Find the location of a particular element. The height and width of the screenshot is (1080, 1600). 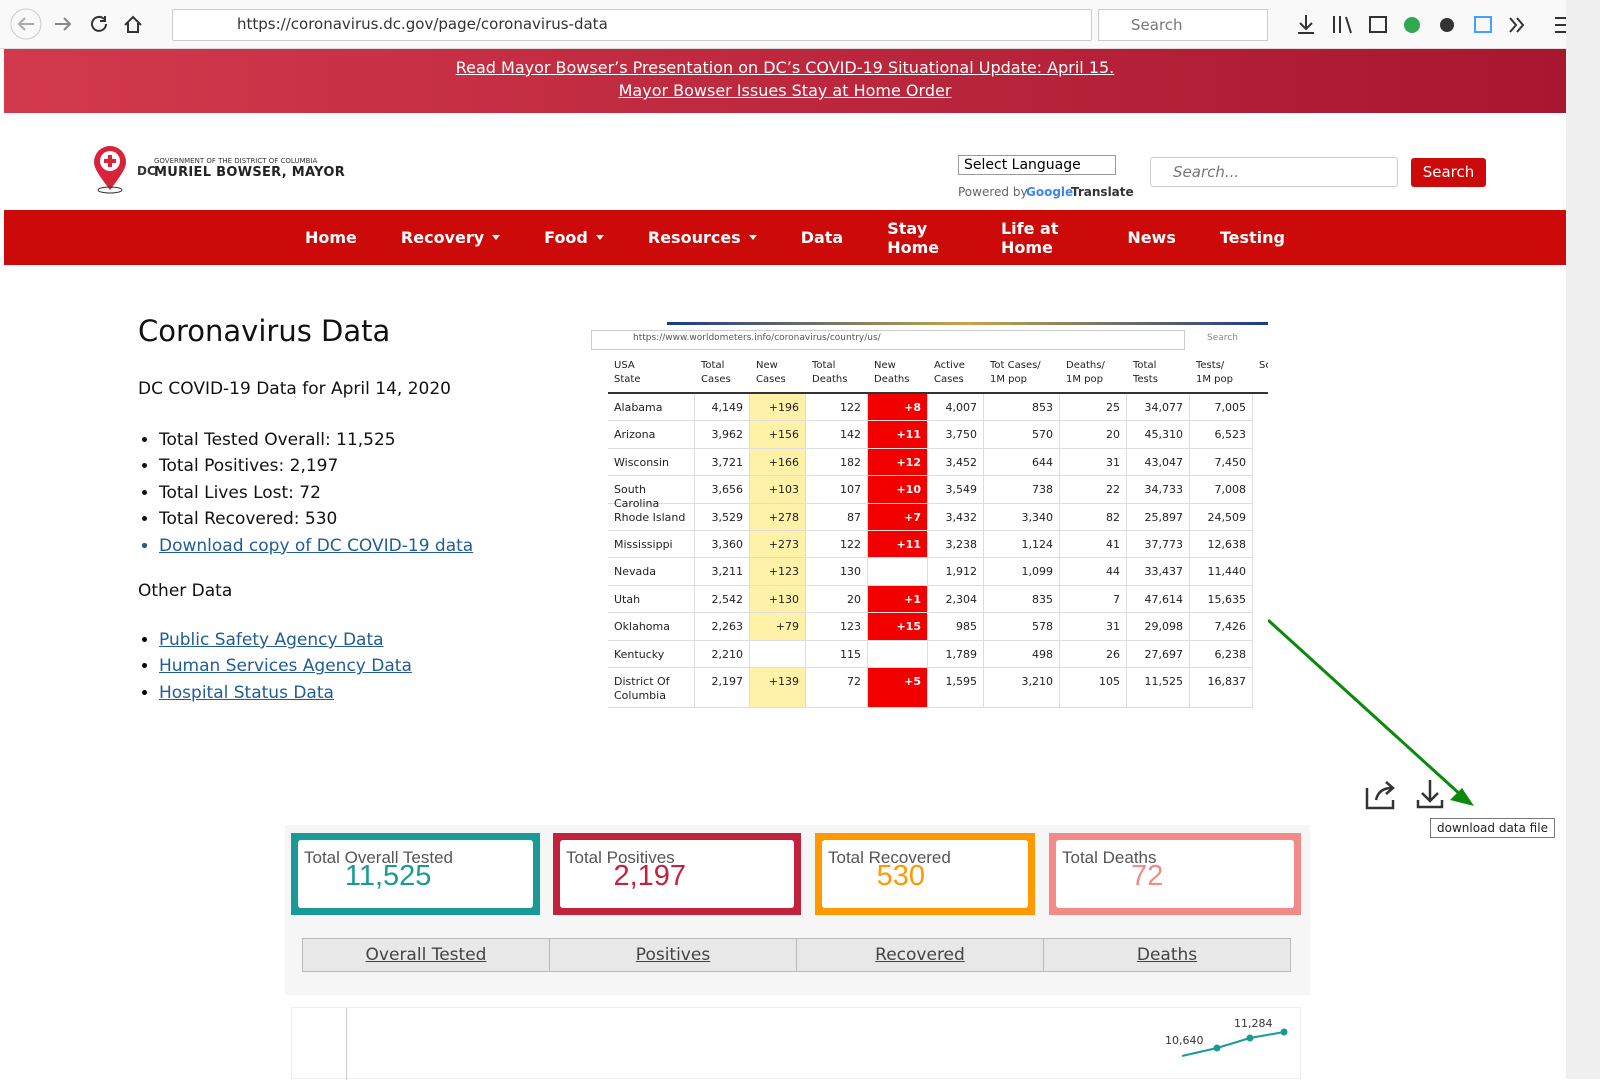

tab: Deaths is located at coordinates (1166, 955).